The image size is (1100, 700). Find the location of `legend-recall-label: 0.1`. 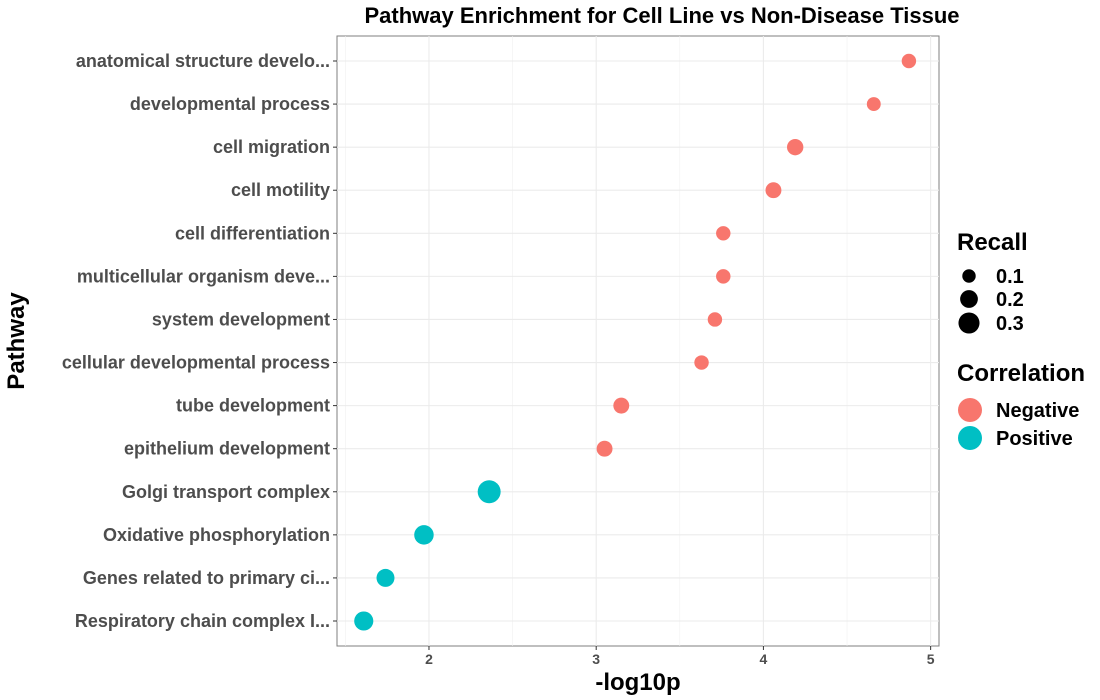

legend-recall-label: 0.1 is located at coordinates (1010, 277).